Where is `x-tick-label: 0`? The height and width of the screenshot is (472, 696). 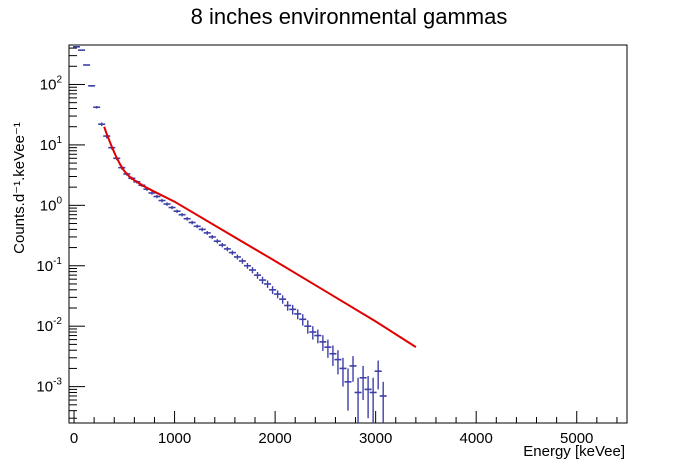 x-tick-label: 0 is located at coordinates (74, 438).